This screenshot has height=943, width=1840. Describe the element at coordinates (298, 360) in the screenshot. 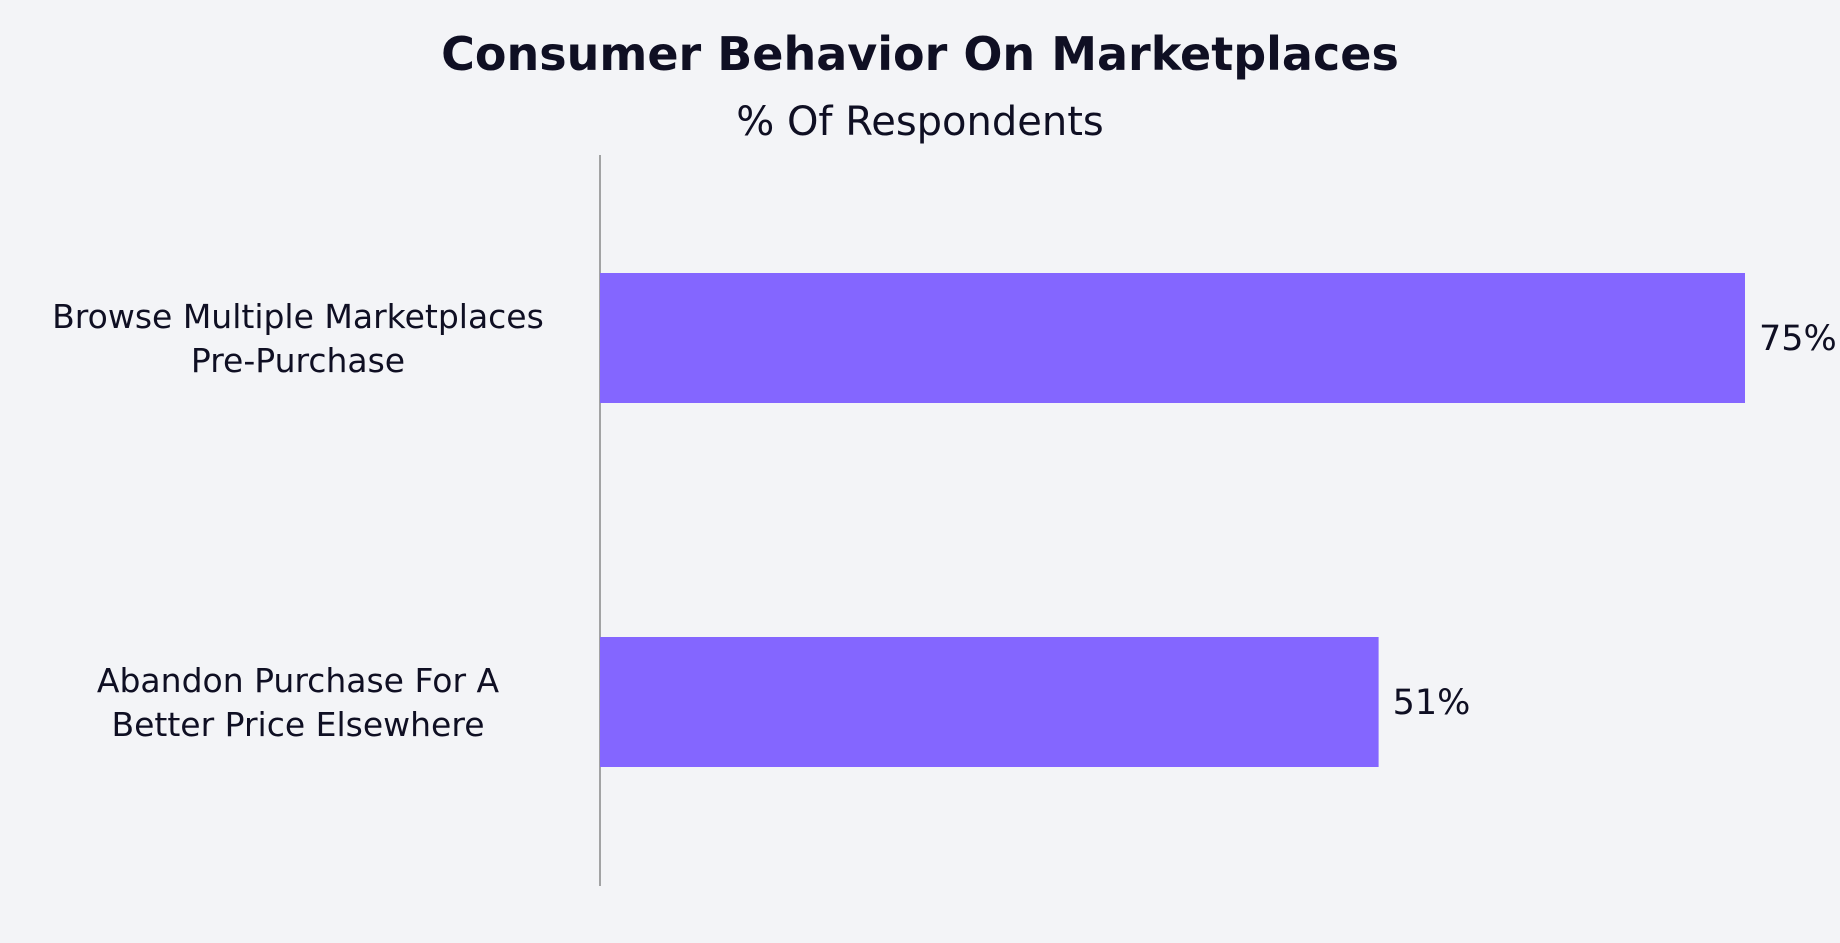

I see `category-label-1-line-2: Pre-Purchase` at that location.